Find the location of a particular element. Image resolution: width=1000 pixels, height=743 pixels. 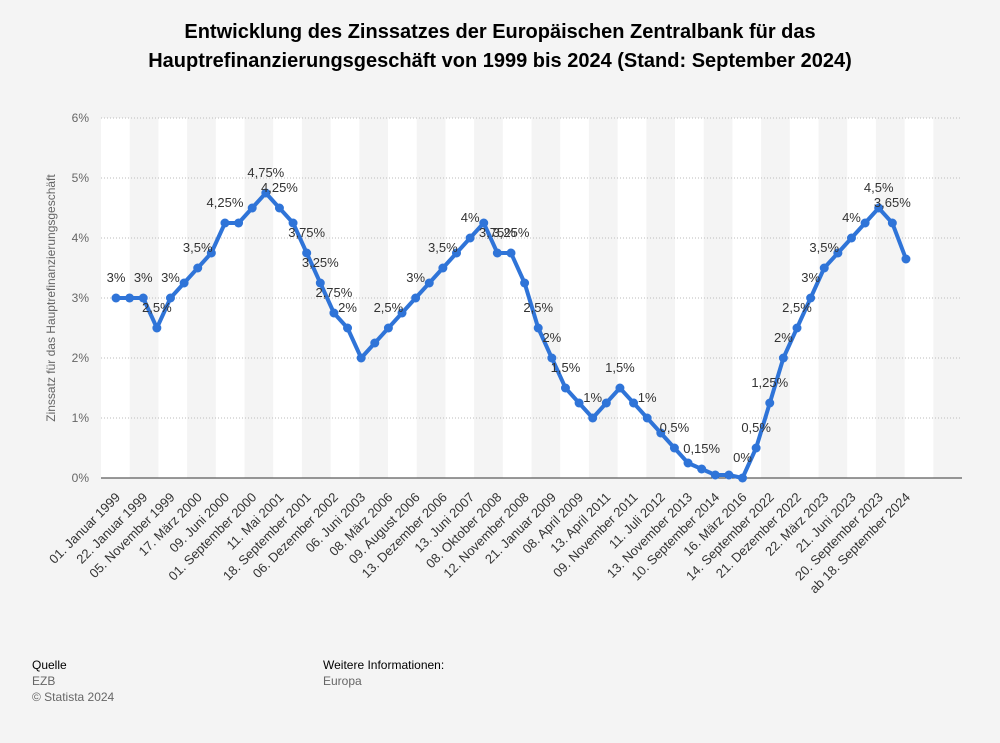

y-tick-label: 2% is located at coordinates (81, 358).